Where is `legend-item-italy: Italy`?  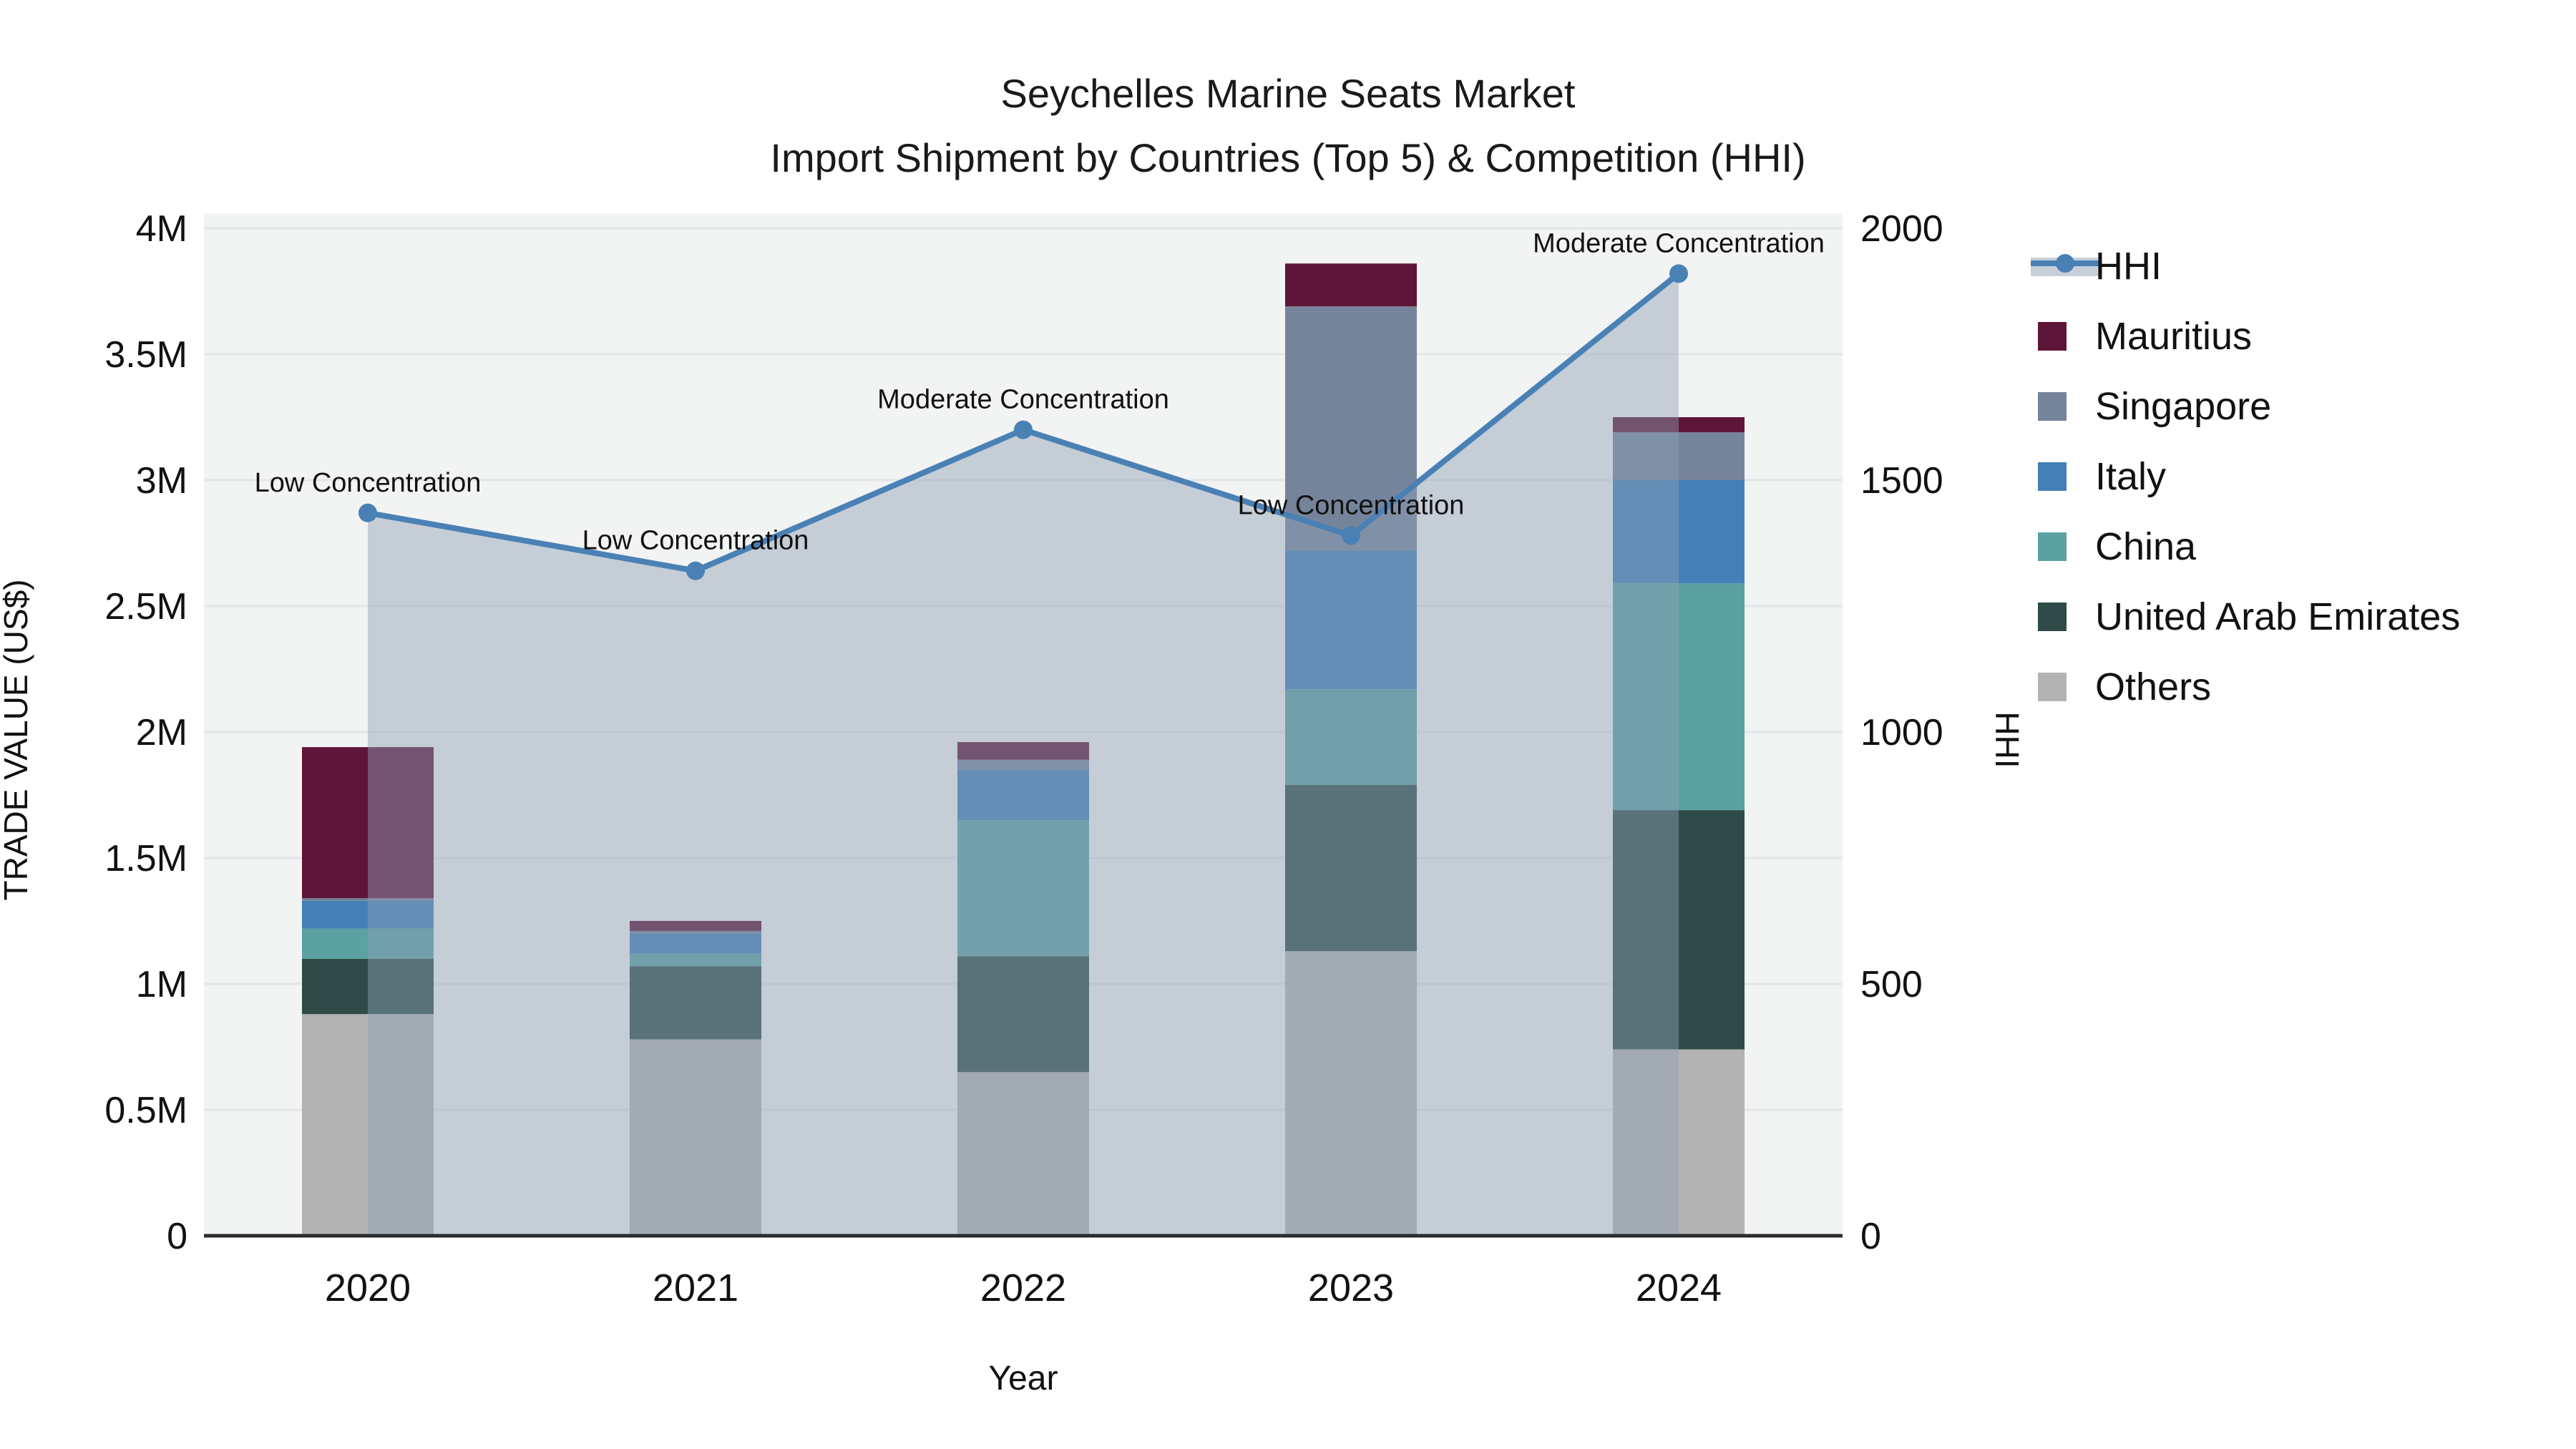
legend-item-italy: Italy is located at coordinates (2102, 476).